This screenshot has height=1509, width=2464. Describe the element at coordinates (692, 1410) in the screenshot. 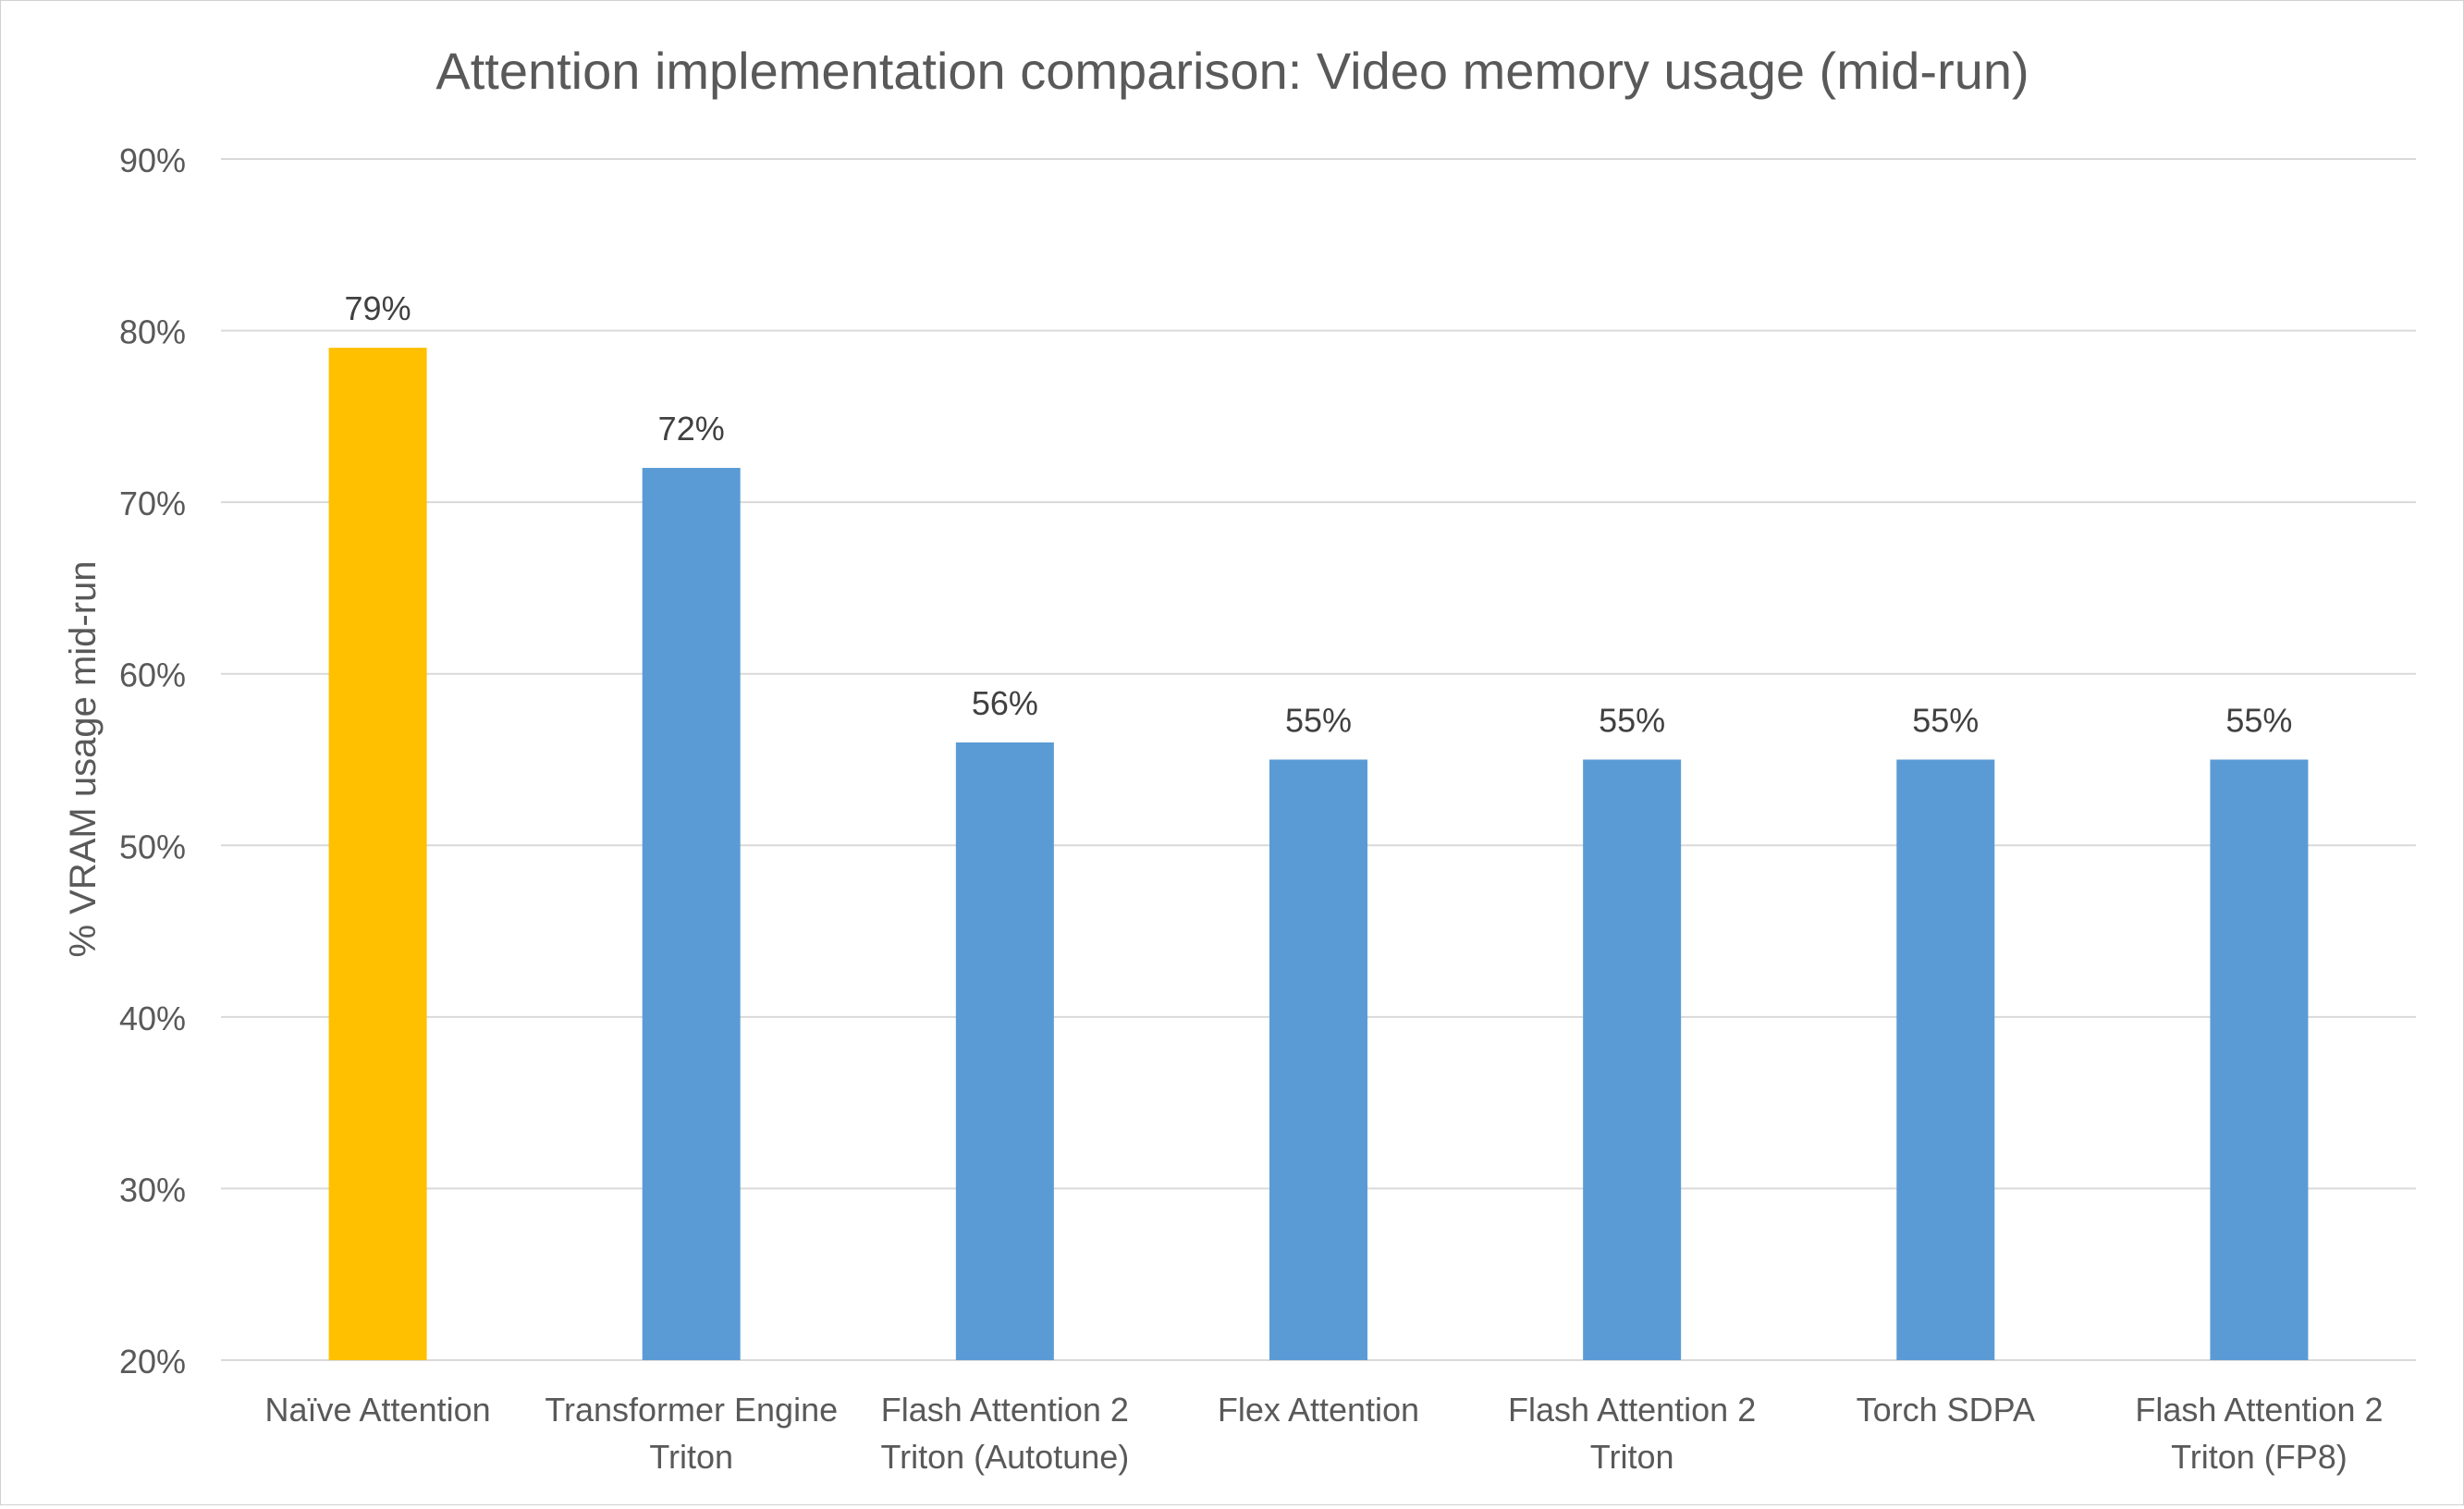

I see `x-tick-label: Transformer Engine` at that location.